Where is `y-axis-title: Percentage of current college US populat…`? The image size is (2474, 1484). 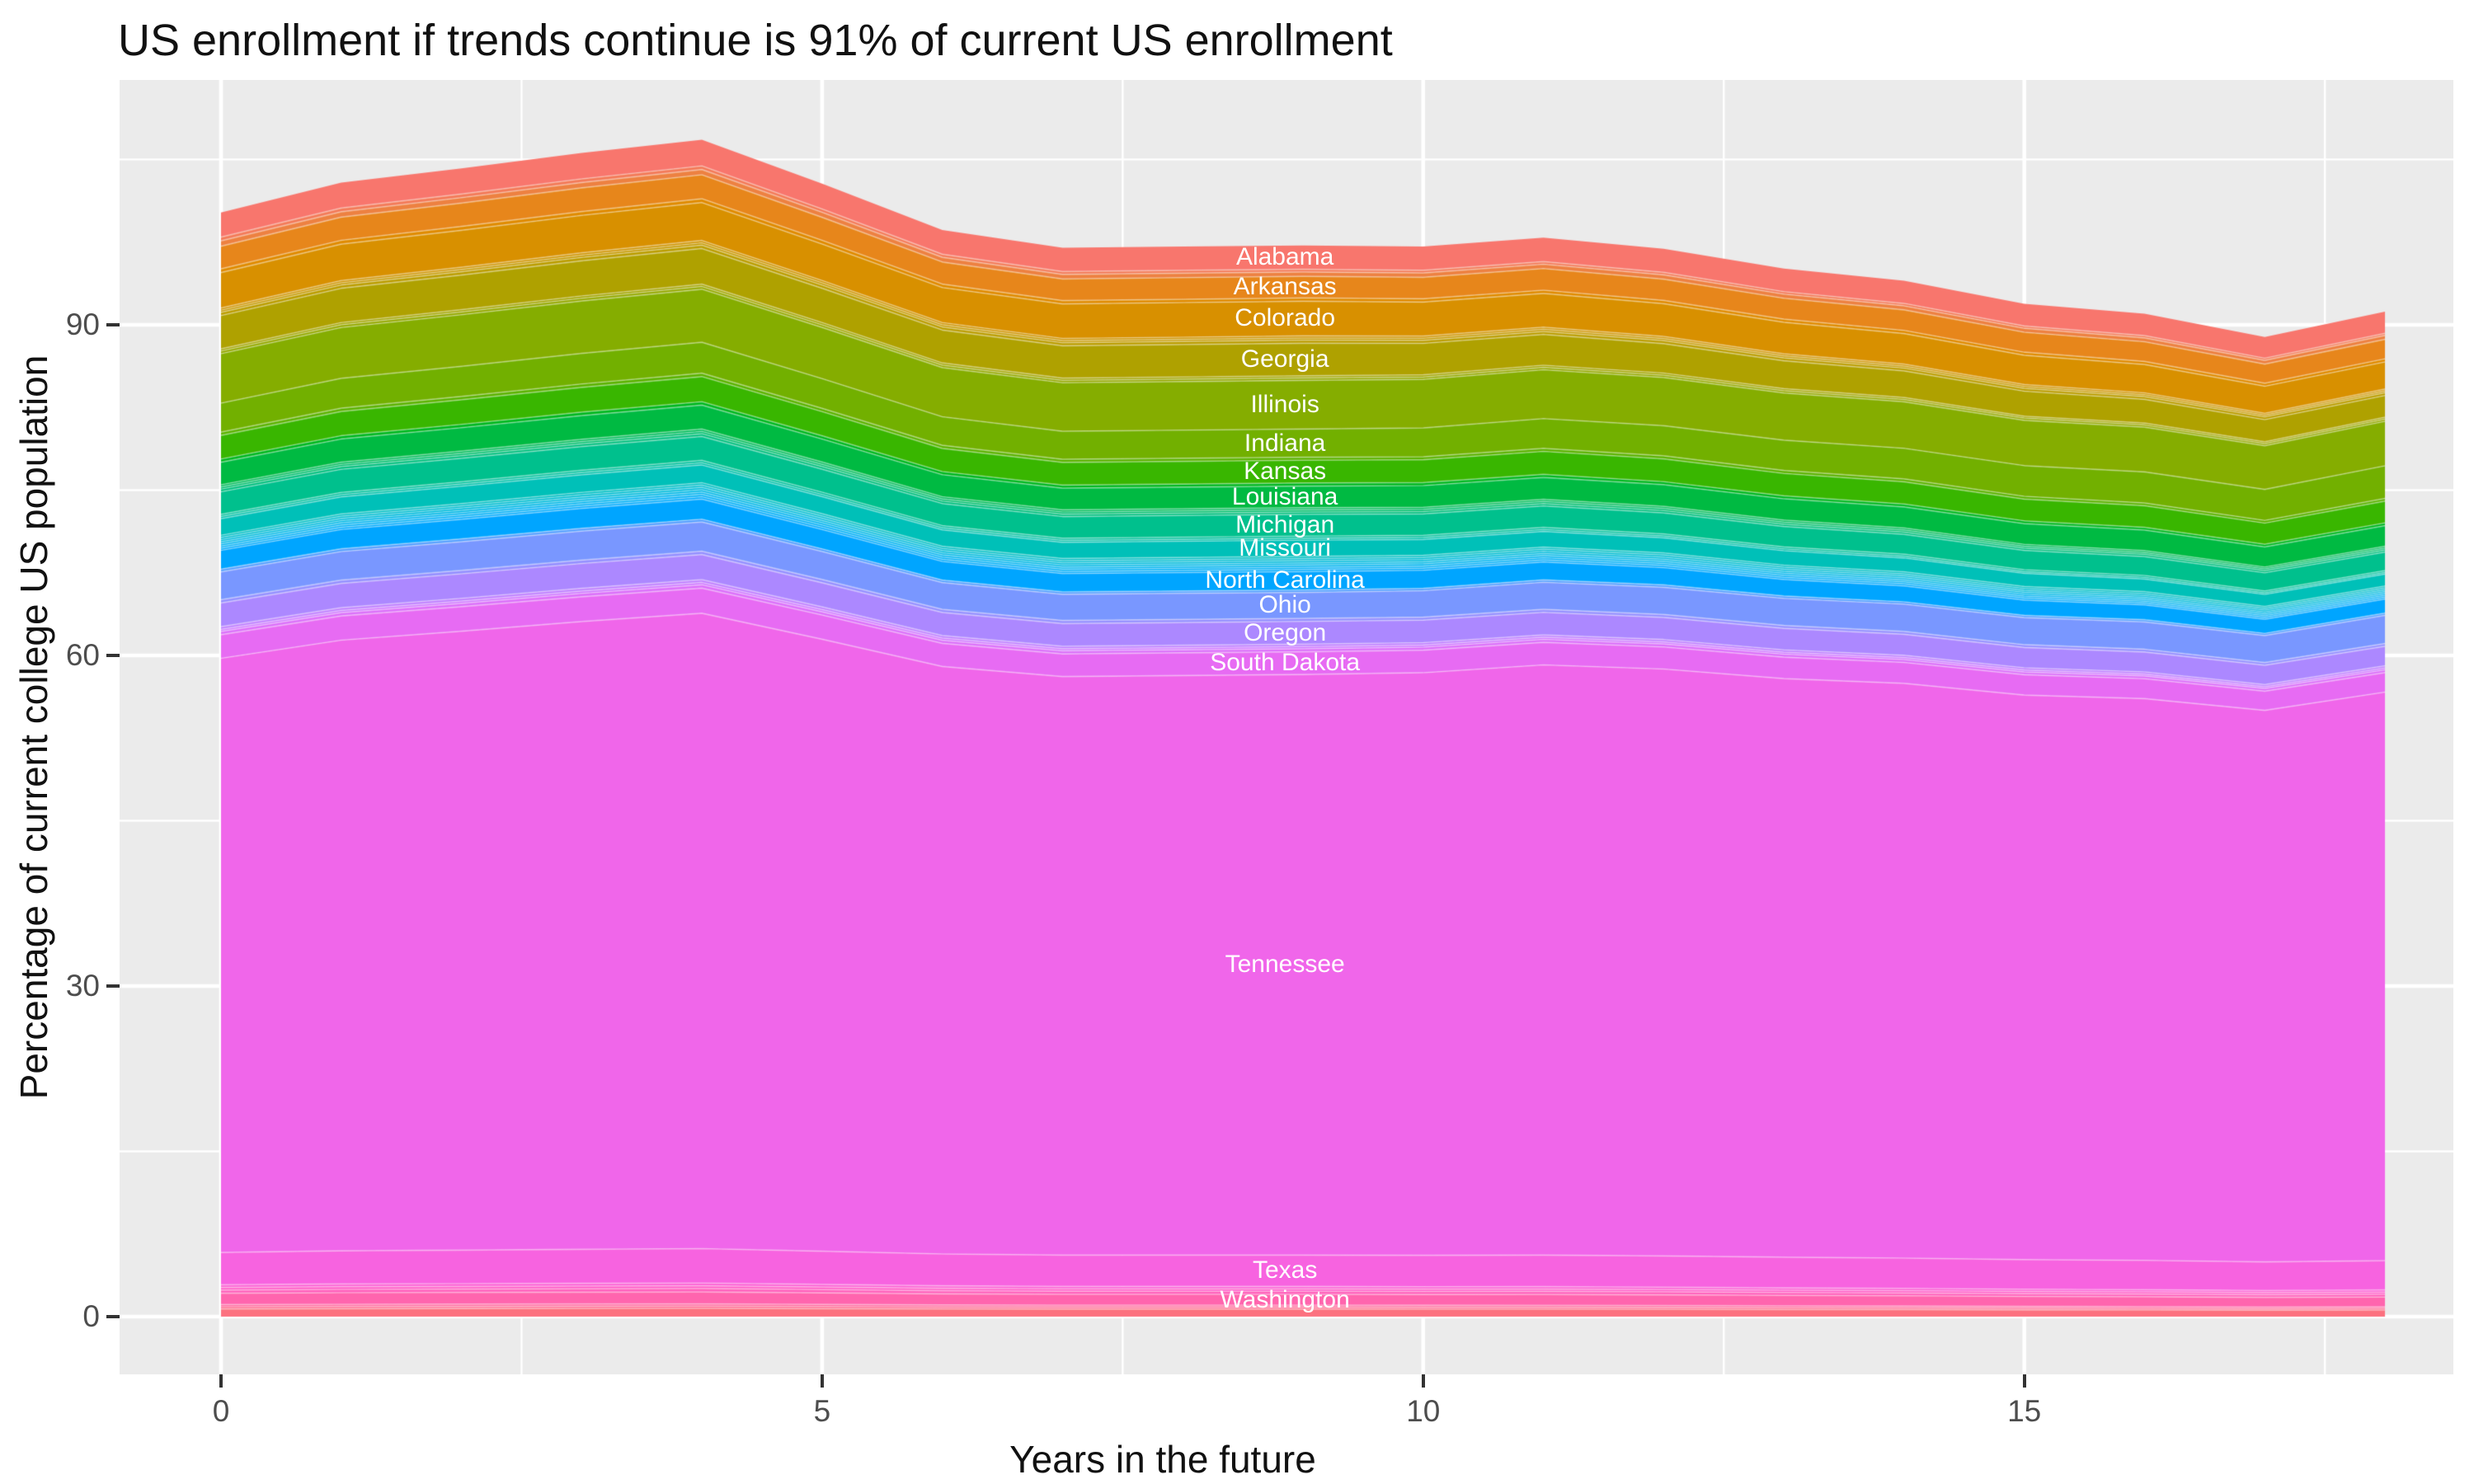 y-axis-title: Percentage of current college US populat… is located at coordinates (33, 727).